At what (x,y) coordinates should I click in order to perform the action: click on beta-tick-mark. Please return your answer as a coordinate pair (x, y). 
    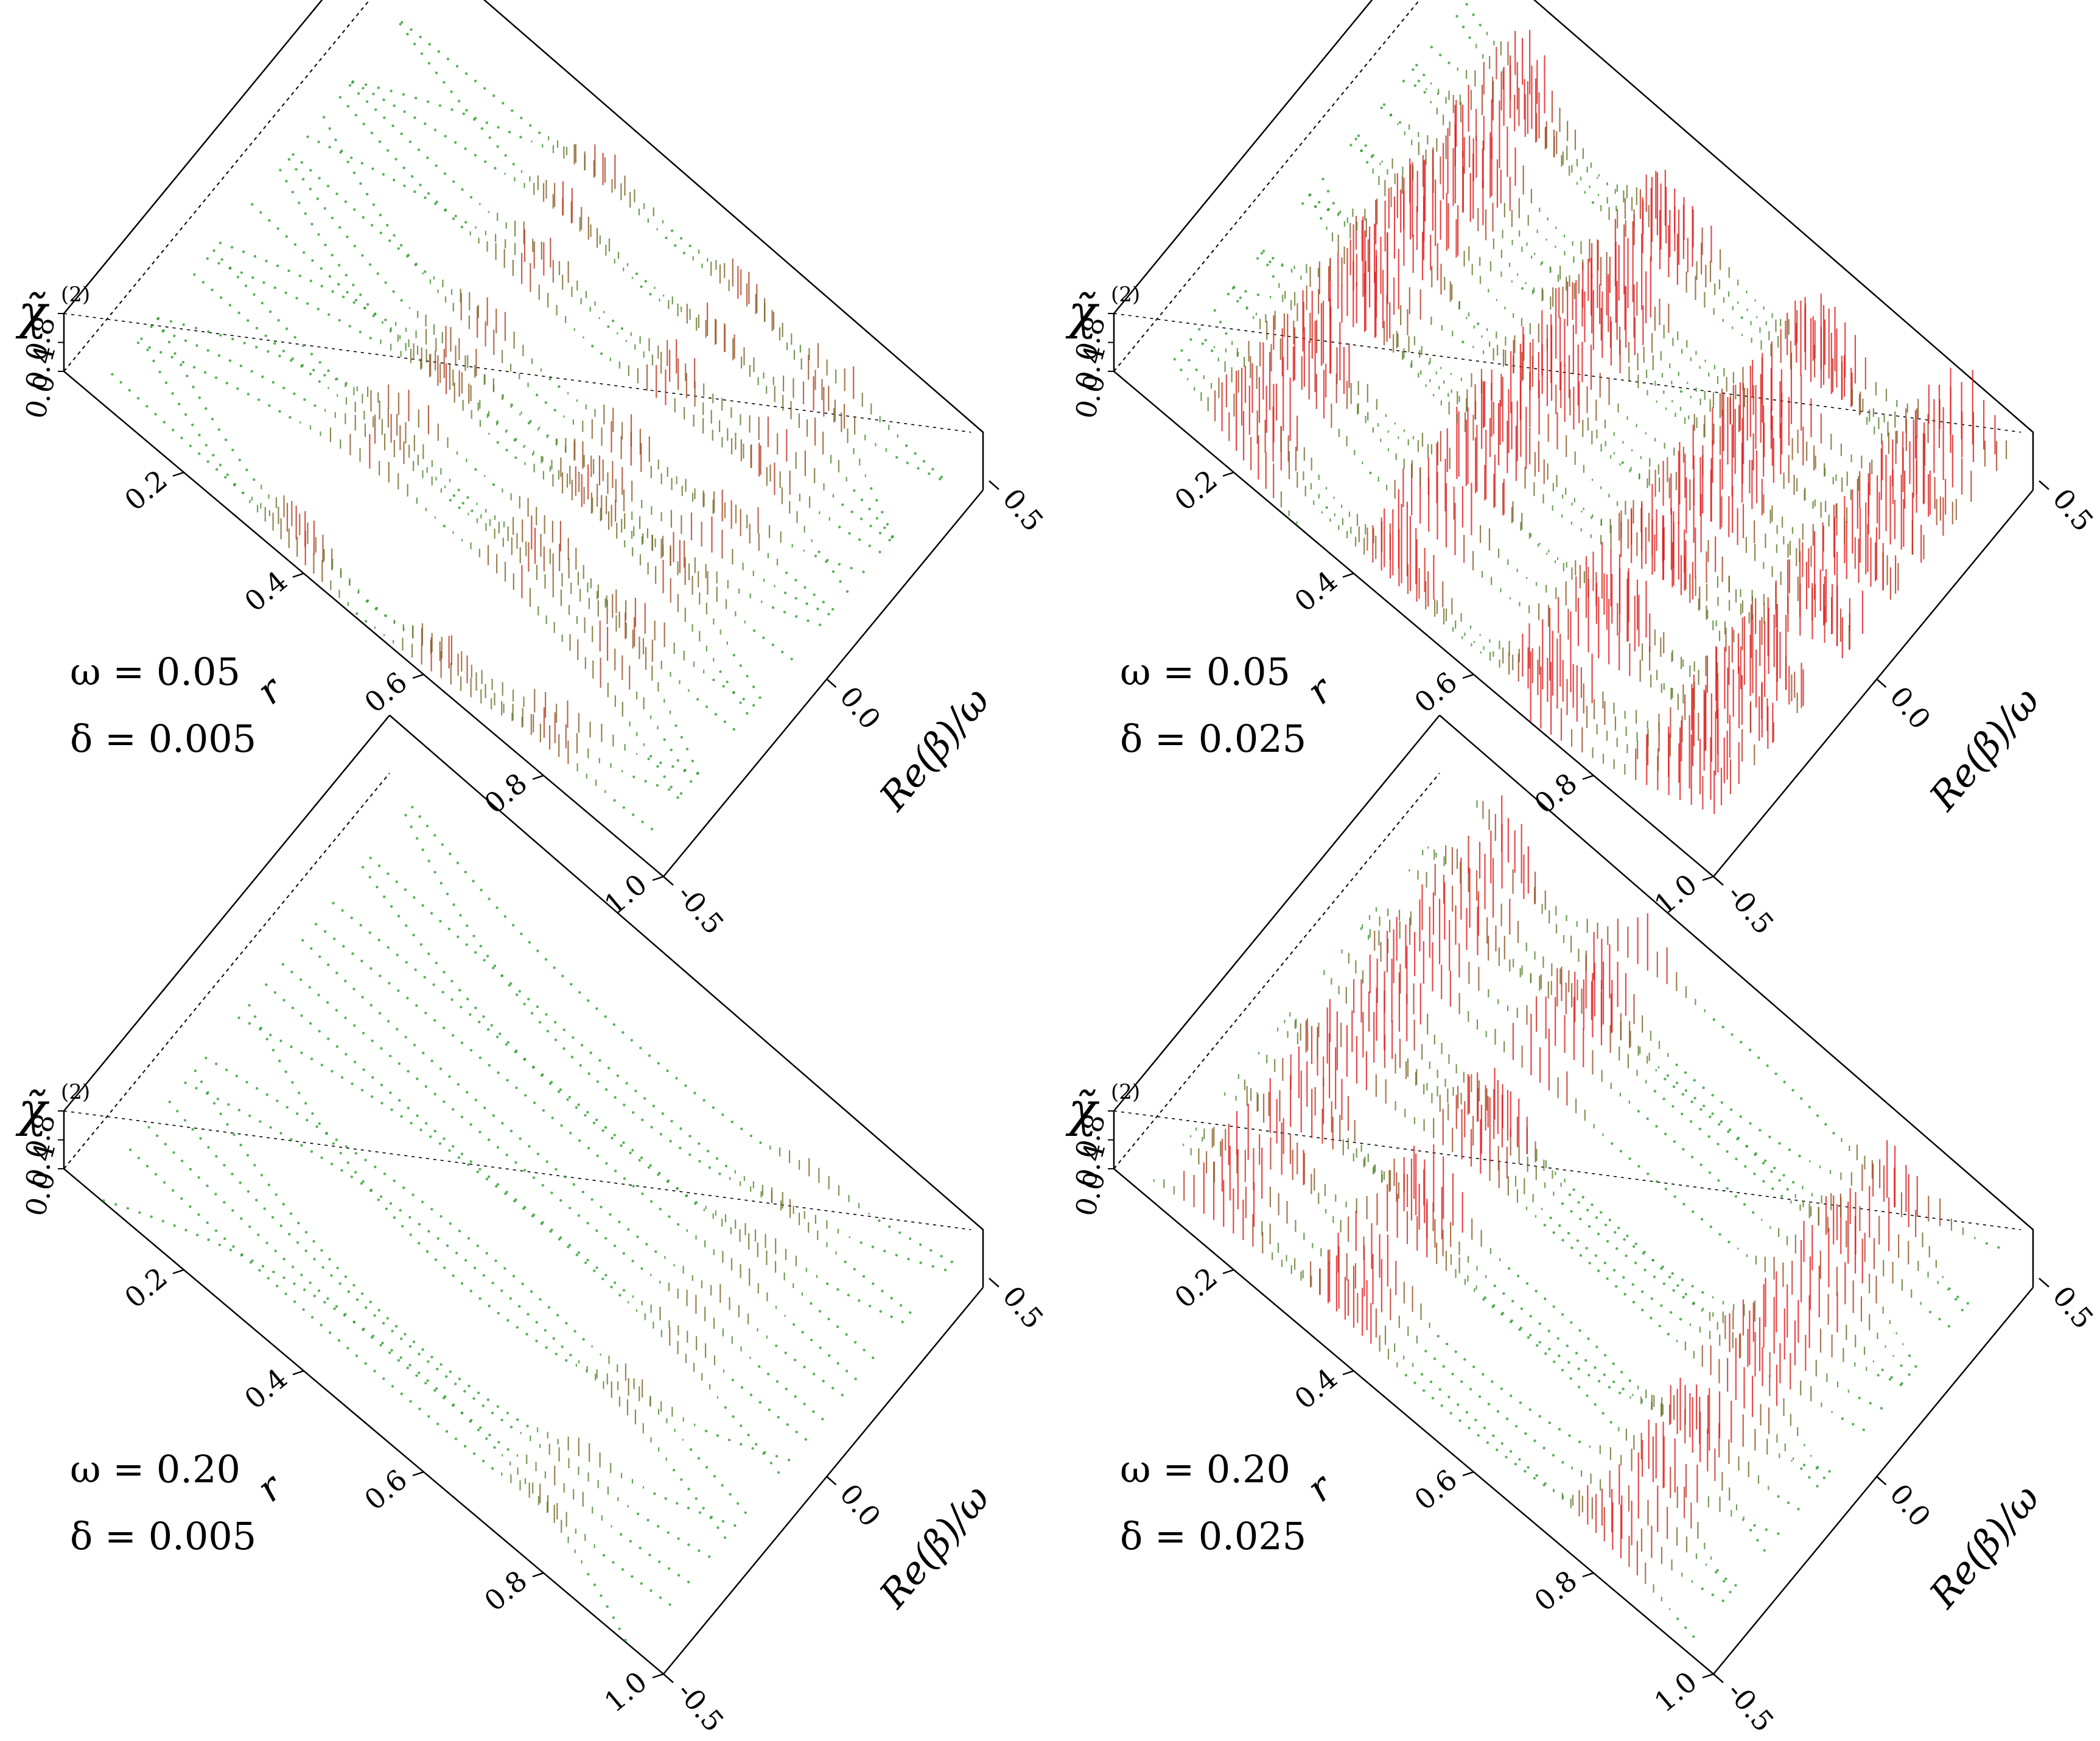
    Looking at the image, I should click on (1718, 881).